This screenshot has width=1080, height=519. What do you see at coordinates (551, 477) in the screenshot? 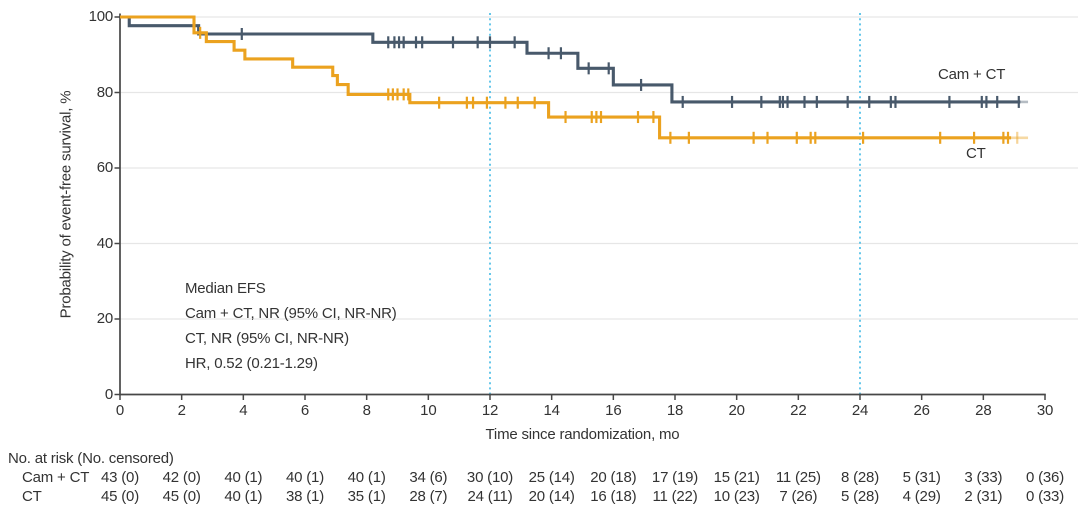
I see `risk-value-cam-ct-month-14: 25 (14)` at bounding box center [551, 477].